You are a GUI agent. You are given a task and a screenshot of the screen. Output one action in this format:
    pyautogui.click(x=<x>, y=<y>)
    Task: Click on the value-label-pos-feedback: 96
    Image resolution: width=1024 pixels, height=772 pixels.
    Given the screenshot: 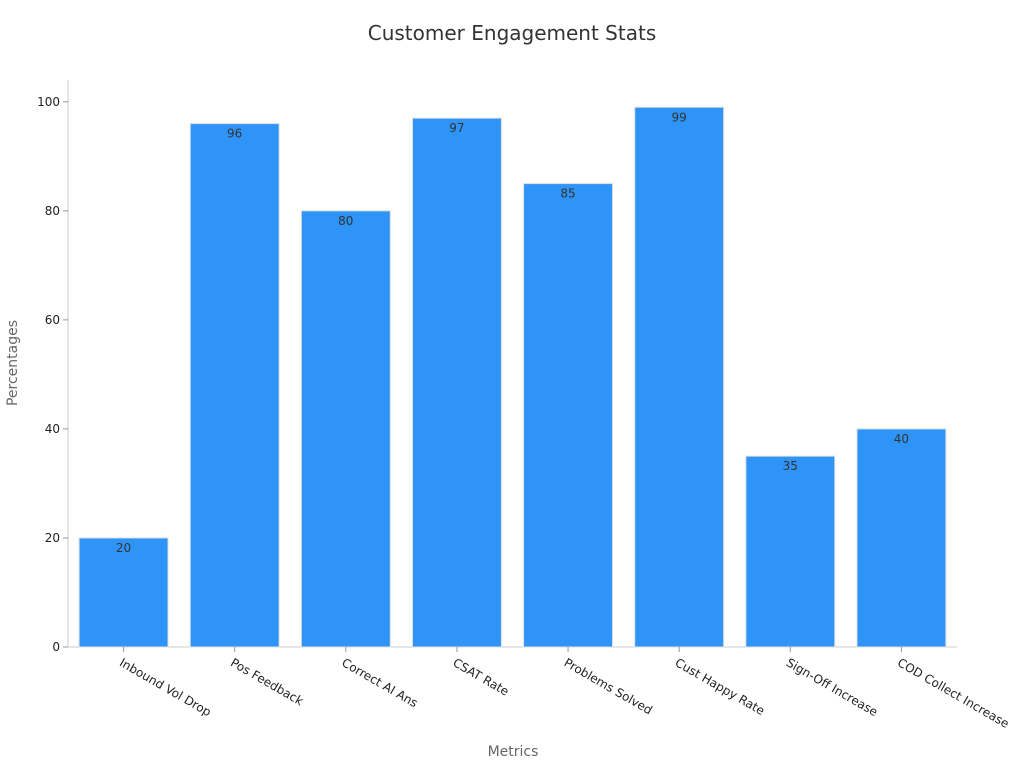 What is the action you would take?
    pyautogui.click(x=234, y=134)
    